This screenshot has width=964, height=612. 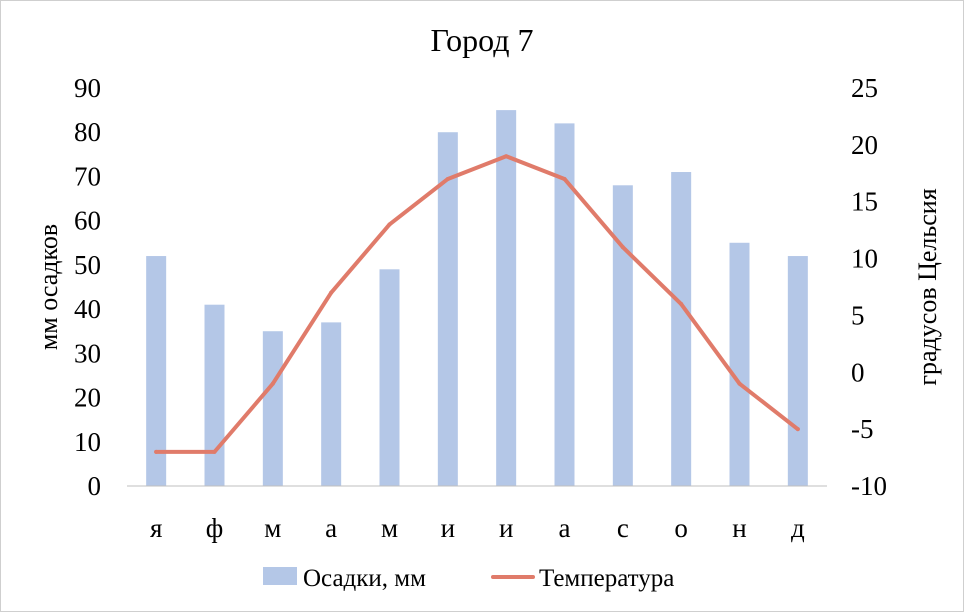 What do you see at coordinates (739, 528) in the screenshot?
I see `x-tick-label: н` at bounding box center [739, 528].